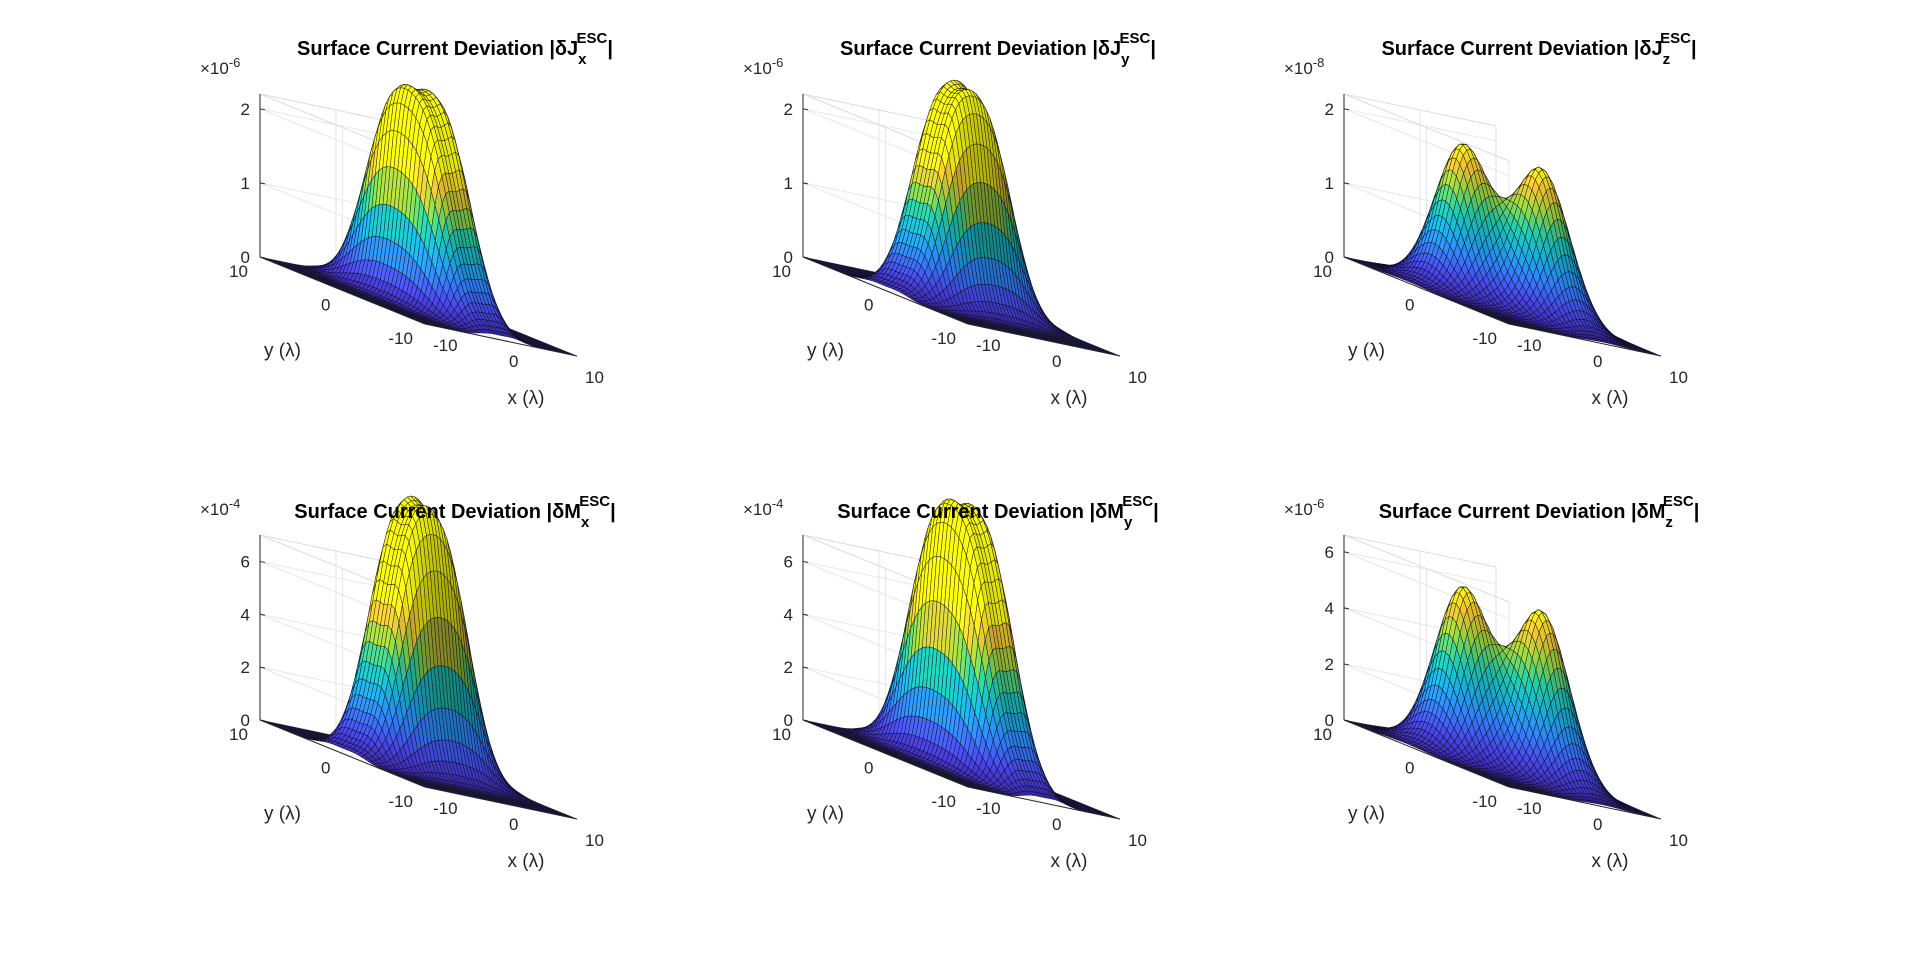 The width and height of the screenshot is (1920, 971). Describe the element at coordinates (1125, 59) in the screenshot. I see `title-subscript: y` at that location.